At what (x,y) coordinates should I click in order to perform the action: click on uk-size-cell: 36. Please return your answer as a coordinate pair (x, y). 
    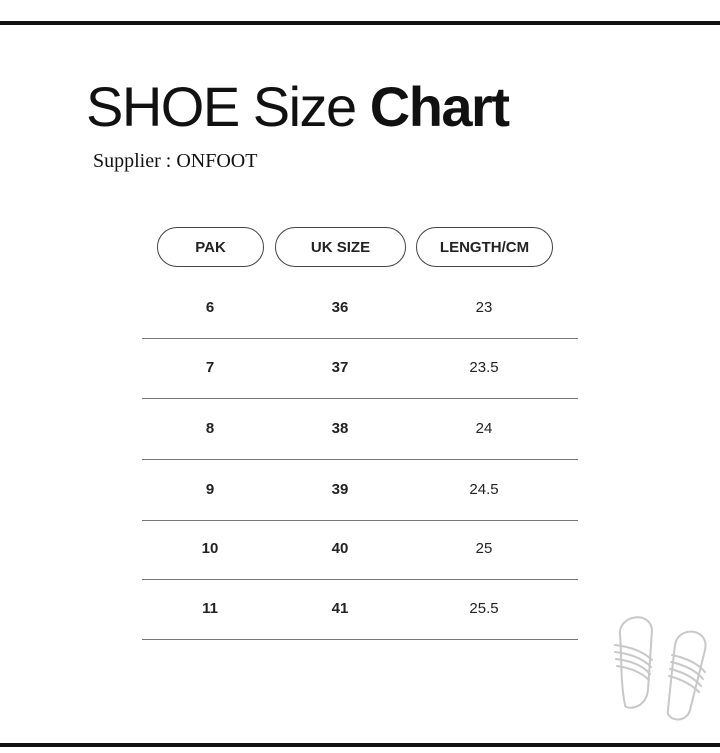
    Looking at the image, I should click on (340, 307).